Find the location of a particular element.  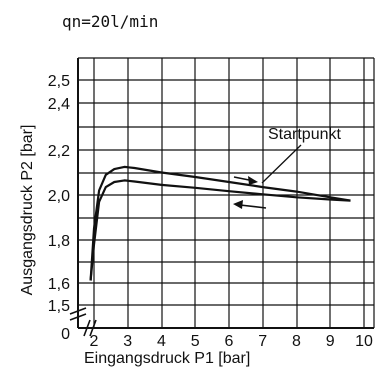

y-axis-break-mark is located at coordinates (78, 314).